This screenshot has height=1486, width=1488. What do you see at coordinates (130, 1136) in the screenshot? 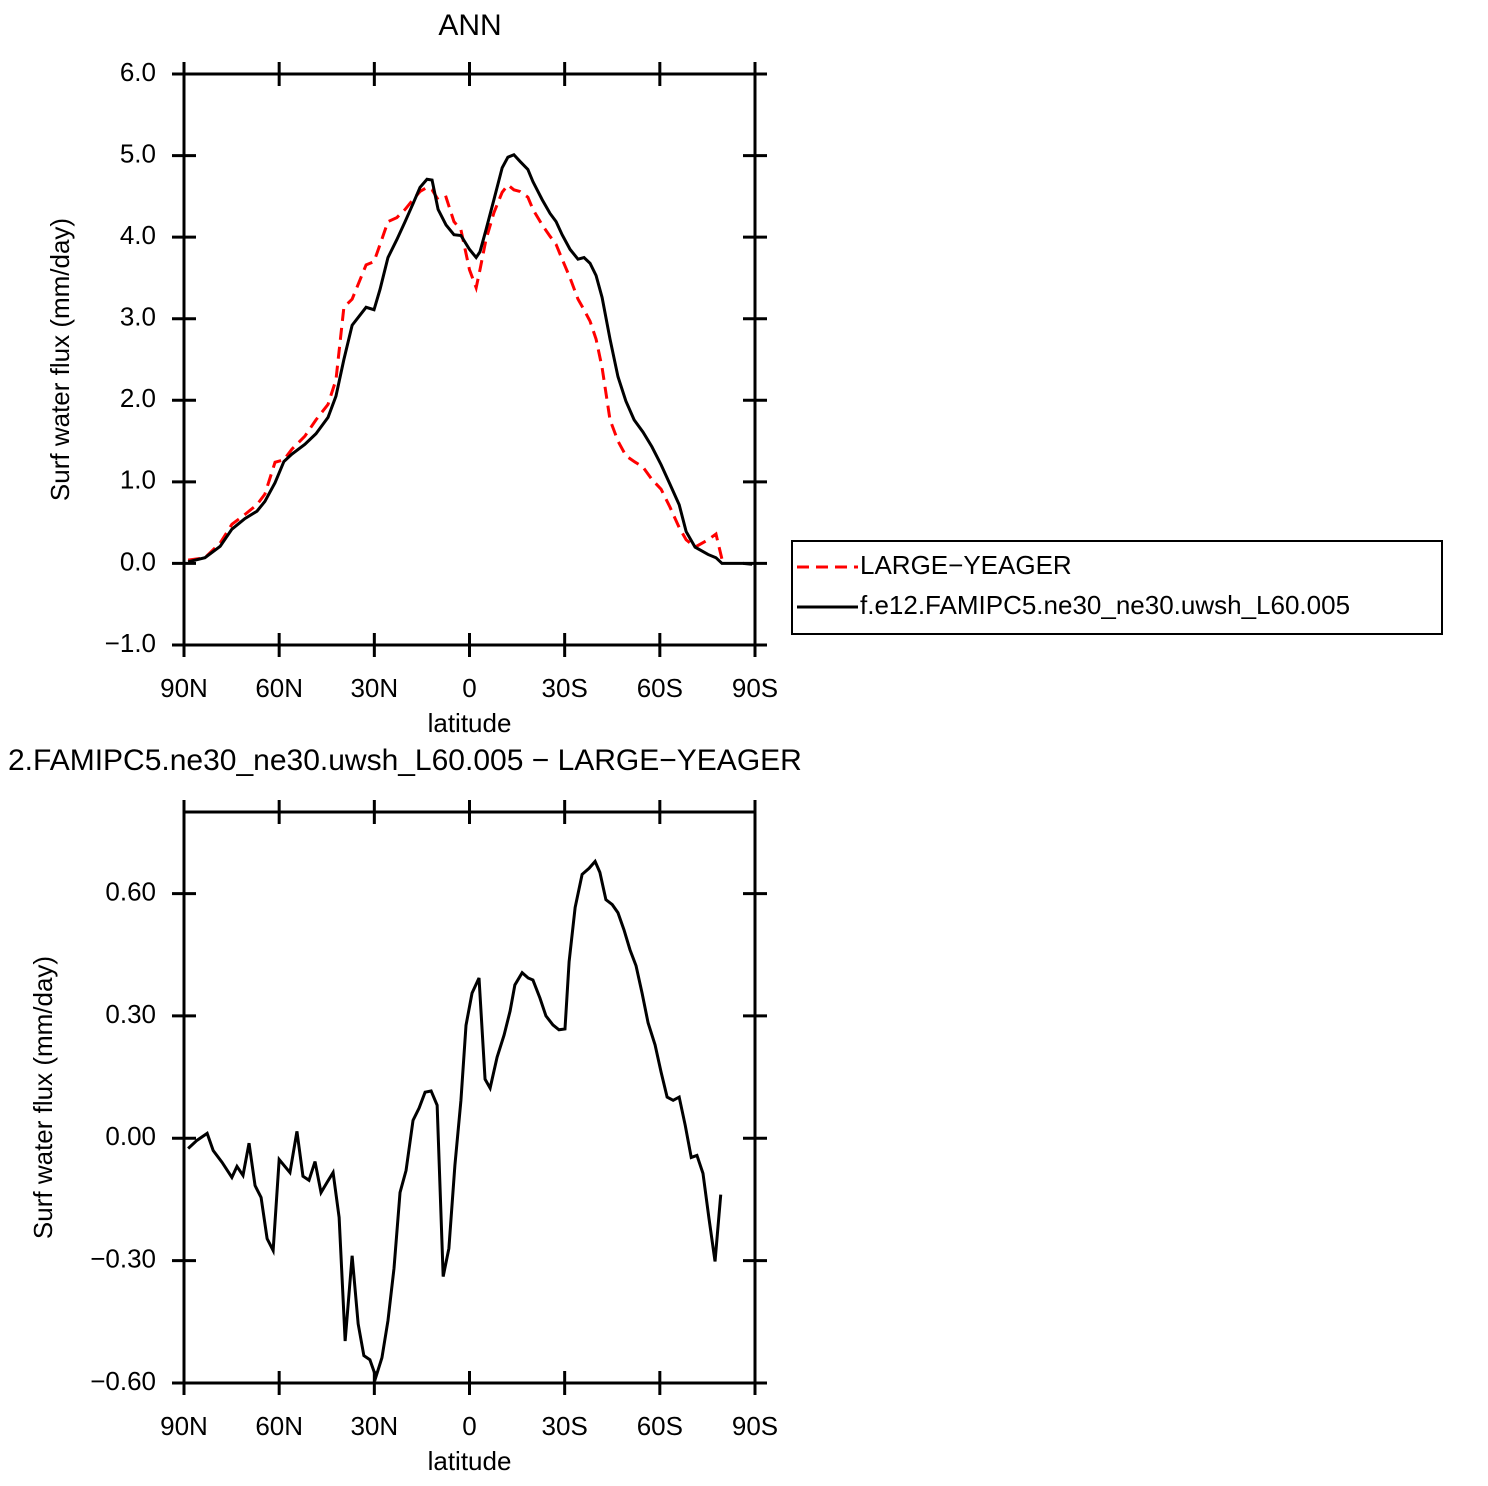
I see `y-tick-label: 0.00` at bounding box center [130, 1136].